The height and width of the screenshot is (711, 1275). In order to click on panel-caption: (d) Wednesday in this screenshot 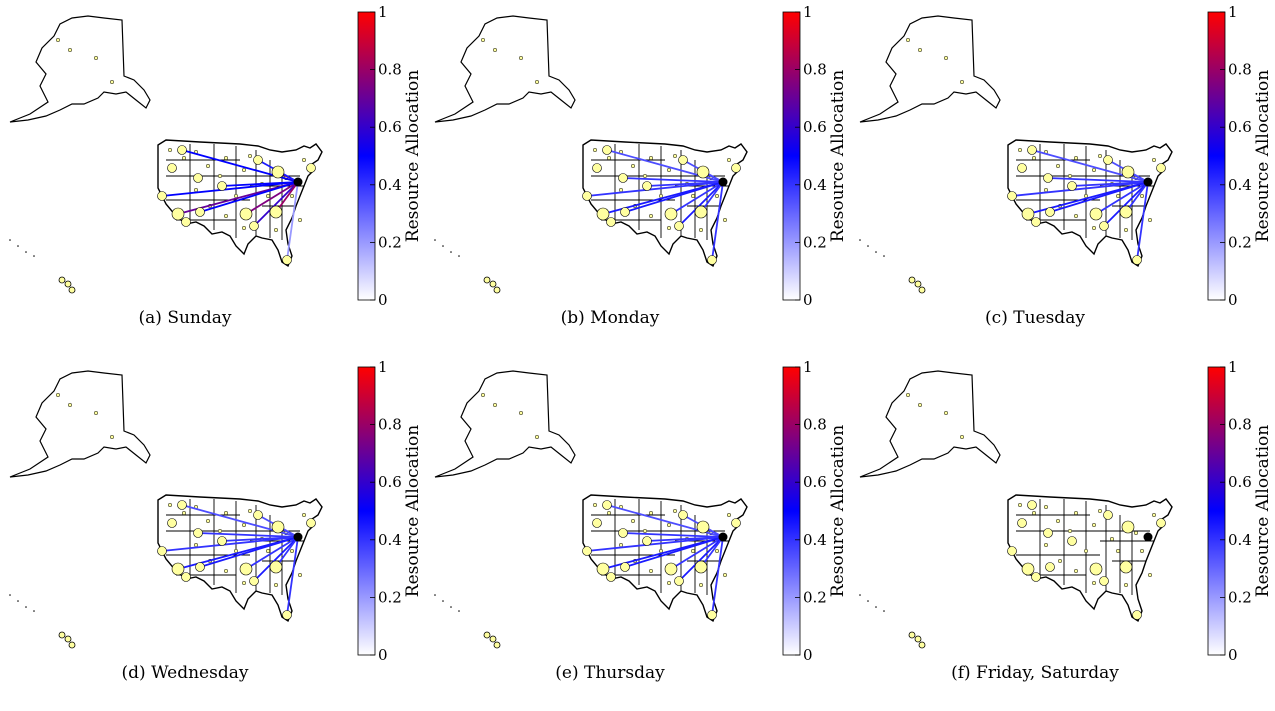, I will do `click(185, 673)`.